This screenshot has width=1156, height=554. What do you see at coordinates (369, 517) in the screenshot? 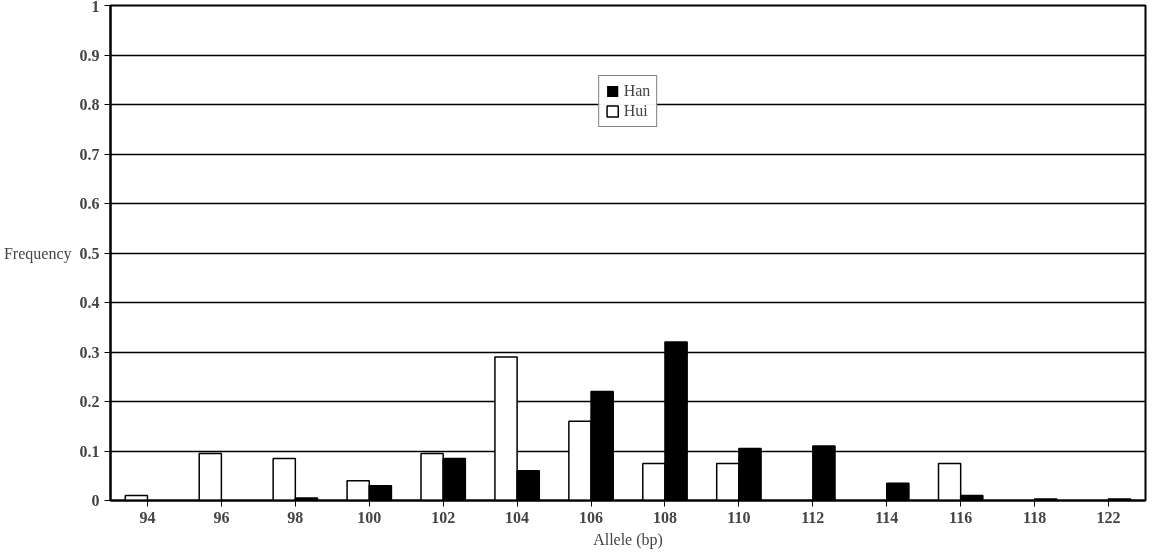
I see `x-tick-label: 100` at bounding box center [369, 517].